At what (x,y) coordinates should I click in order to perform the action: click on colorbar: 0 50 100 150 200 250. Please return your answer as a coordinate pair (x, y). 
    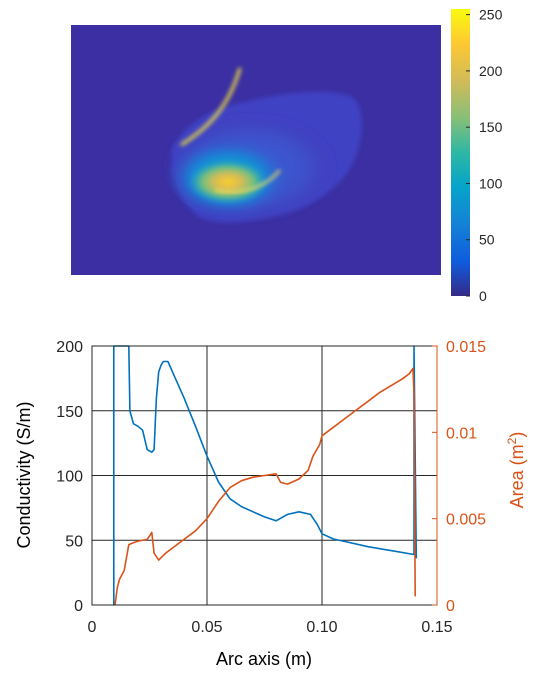
    Looking at the image, I should click on (477, 155).